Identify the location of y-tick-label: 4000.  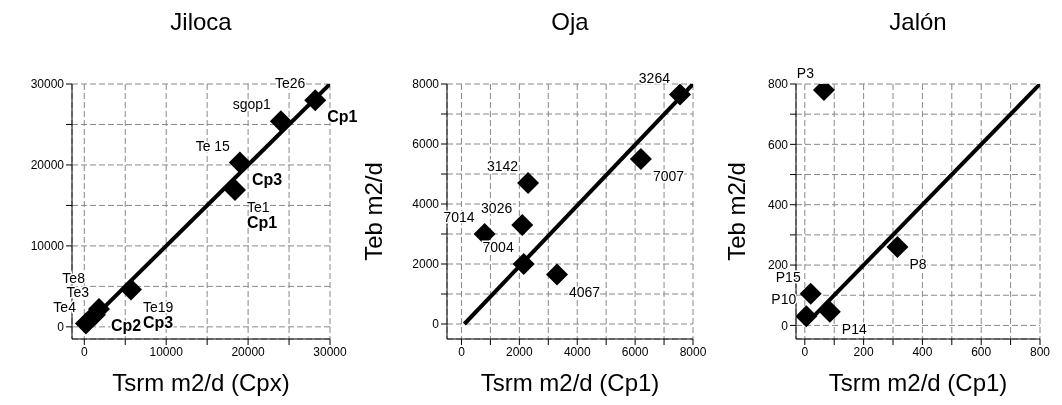
(426, 204).